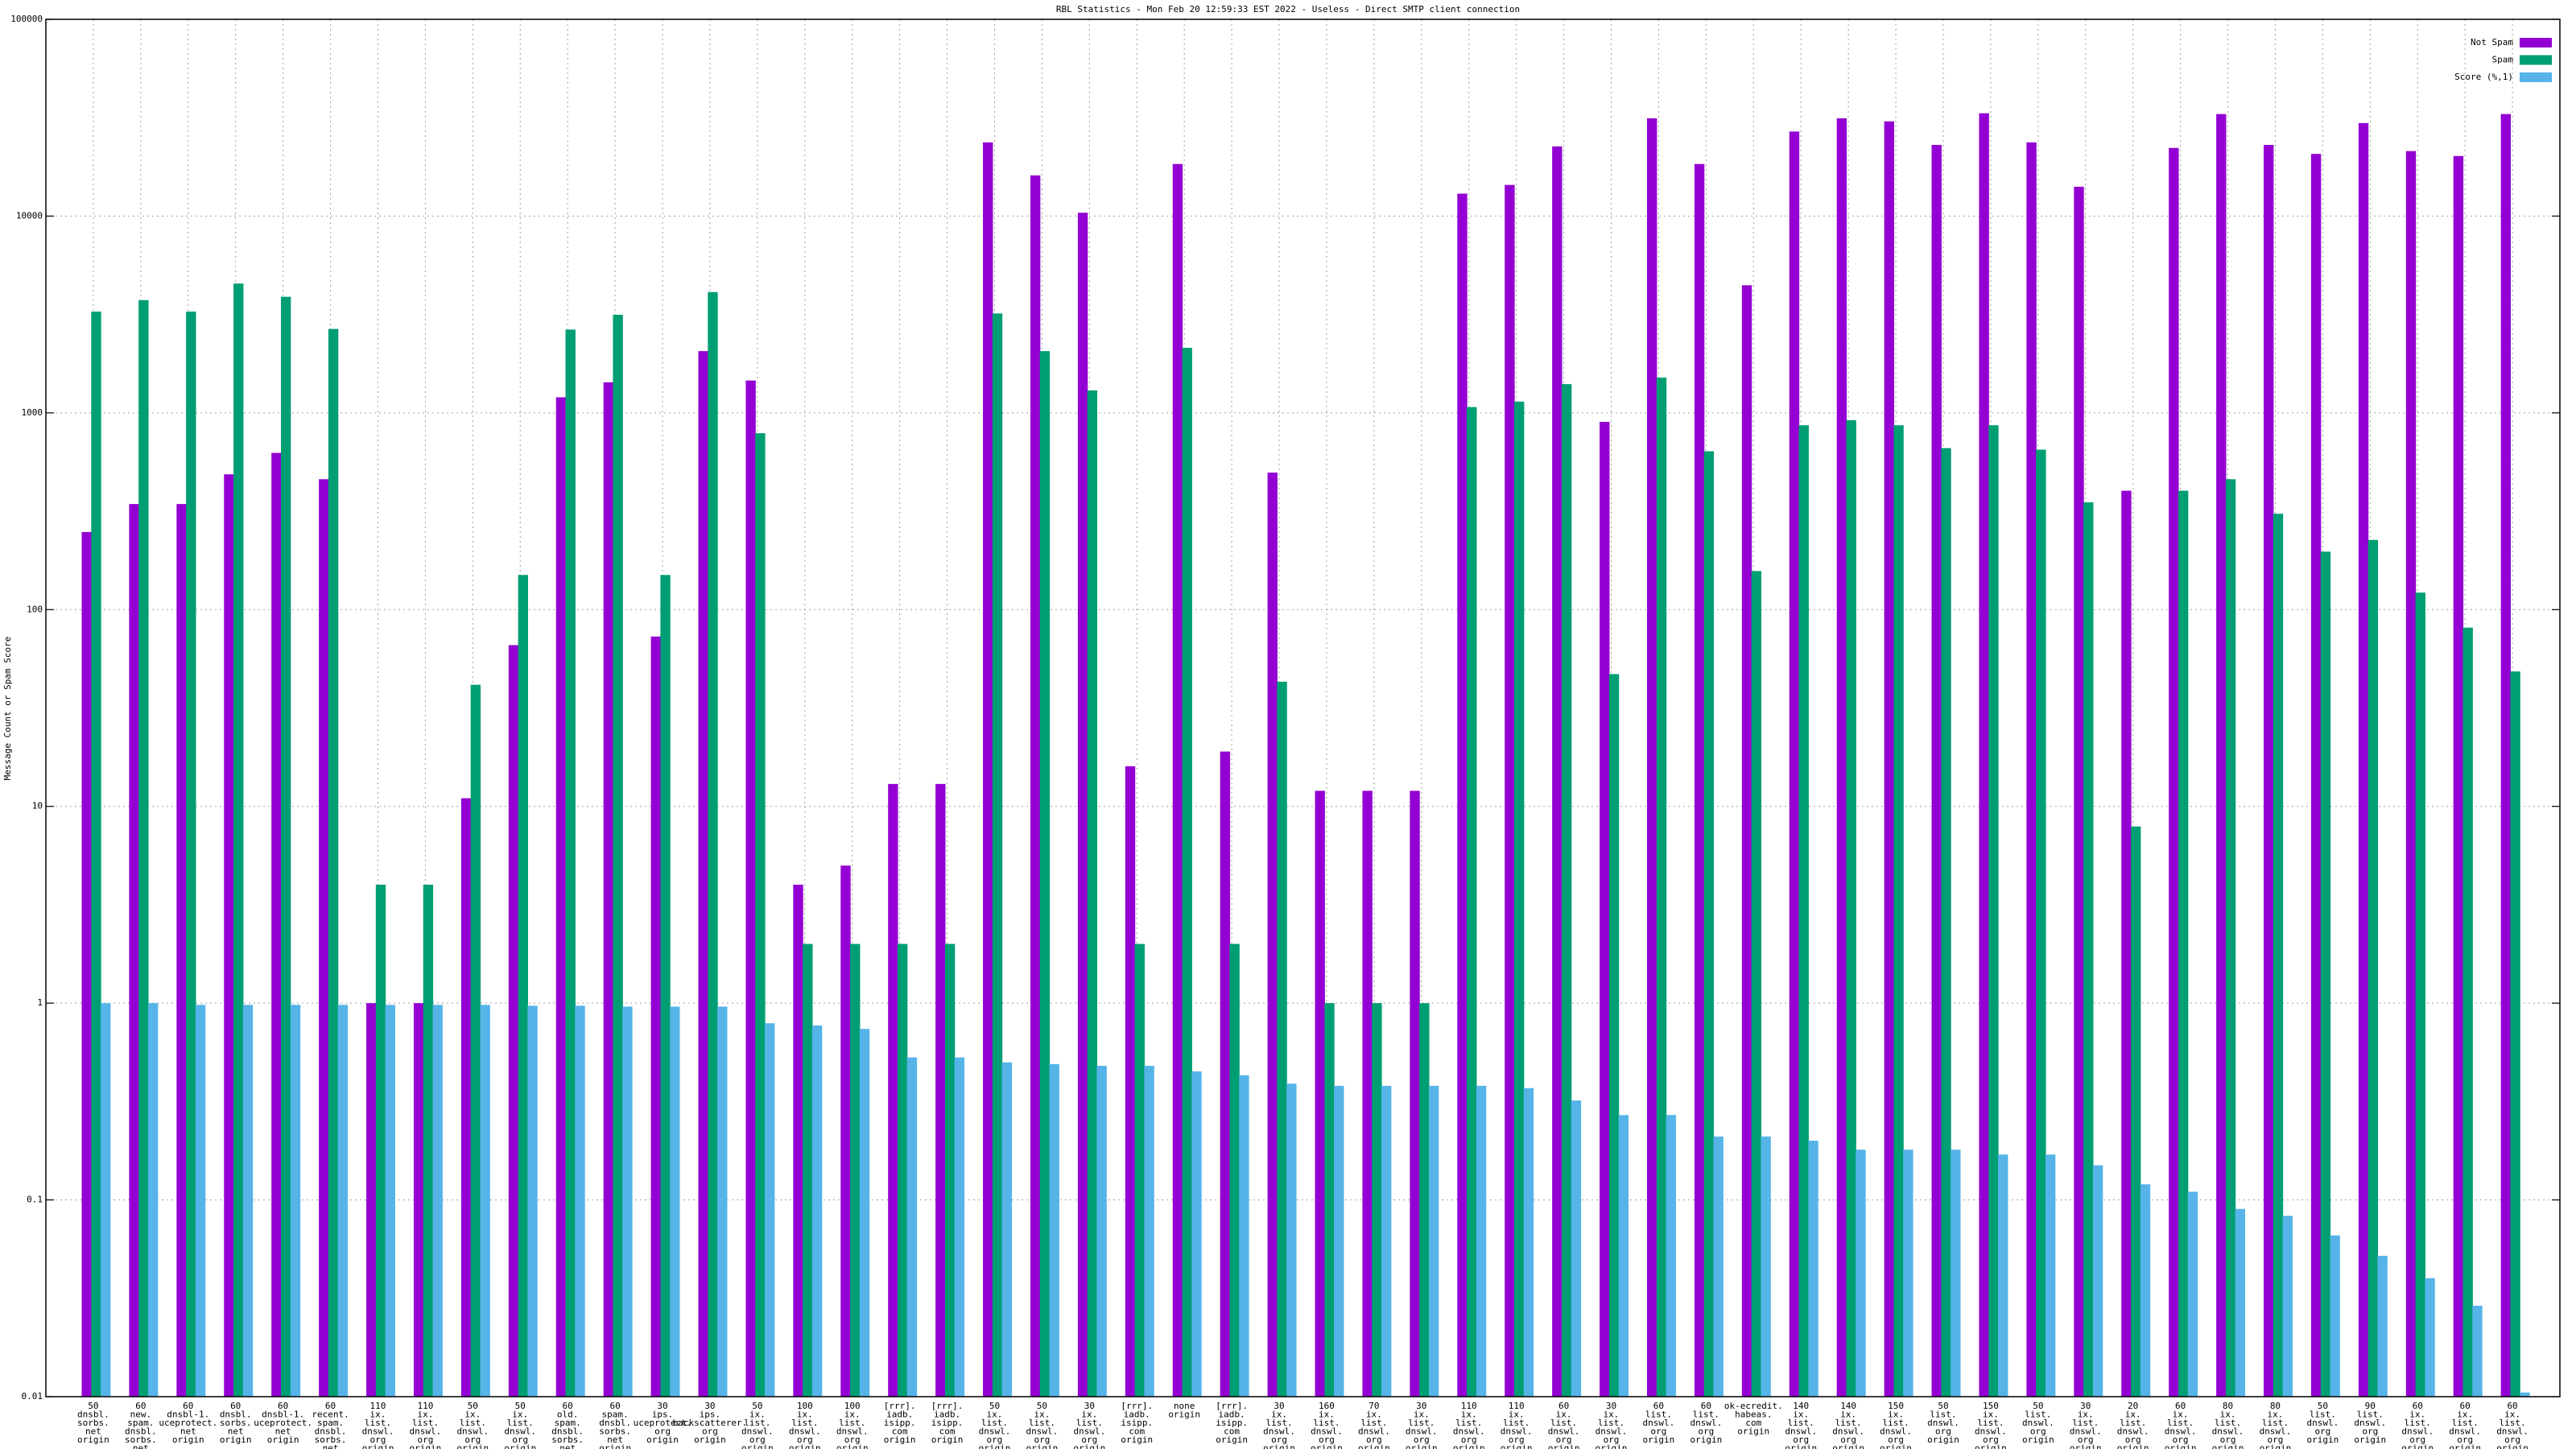 The image size is (2576, 1449). What do you see at coordinates (283, 1423) in the screenshot?
I see `x-tick-label: uceprotect.` at bounding box center [283, 1423].